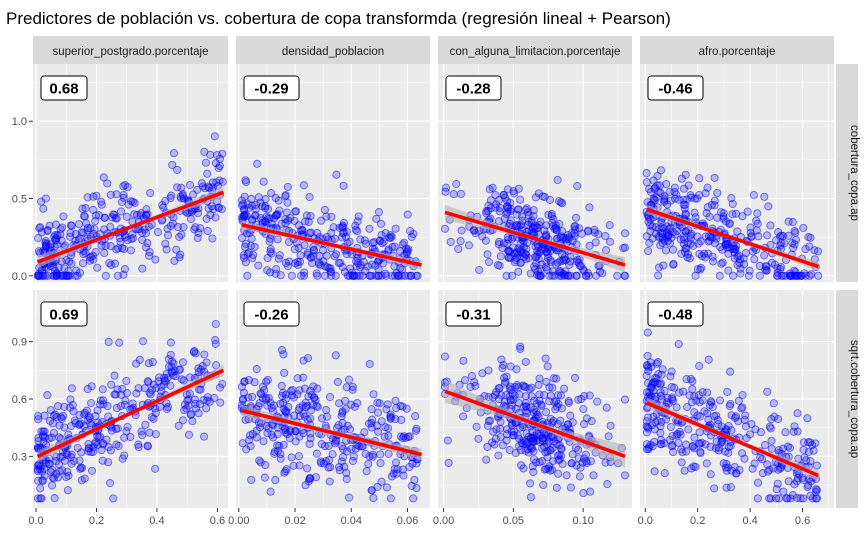 The height and width of the screenshot is (535, 864). Describe the element at coordinates (847, 173) in the screenshot. I see `row-strip` at that location.